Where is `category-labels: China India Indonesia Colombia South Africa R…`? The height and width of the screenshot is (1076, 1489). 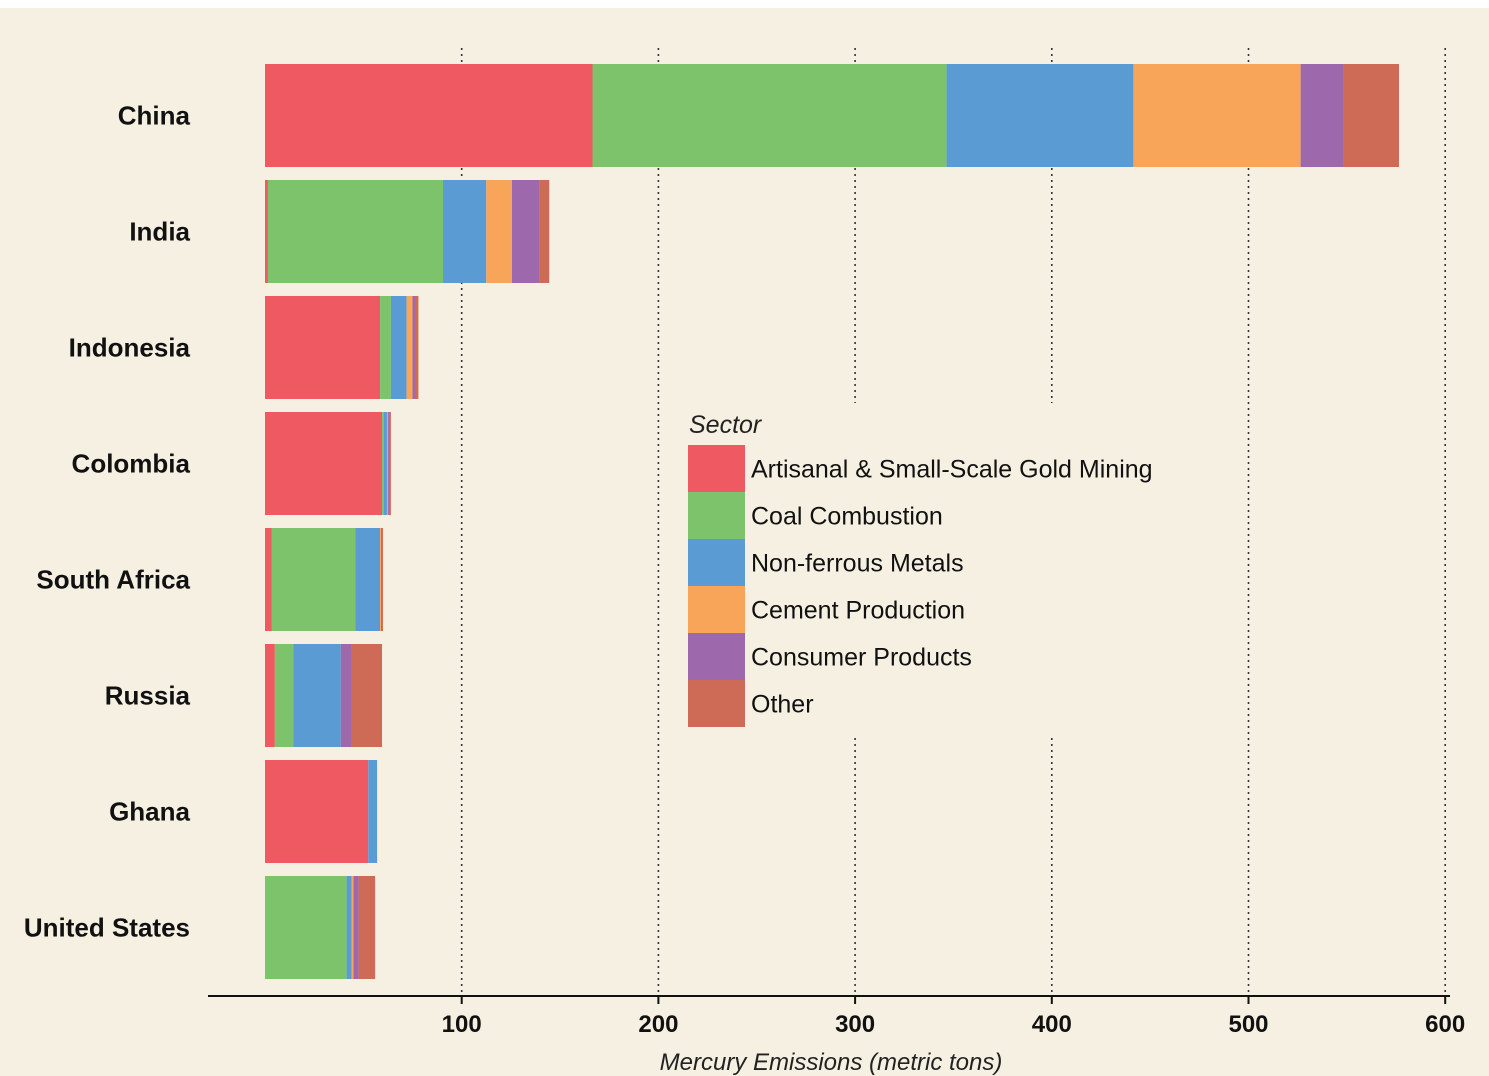
category-labels: China India Indonesia Colombia South Africa R… is located at coordinates (107, 522).